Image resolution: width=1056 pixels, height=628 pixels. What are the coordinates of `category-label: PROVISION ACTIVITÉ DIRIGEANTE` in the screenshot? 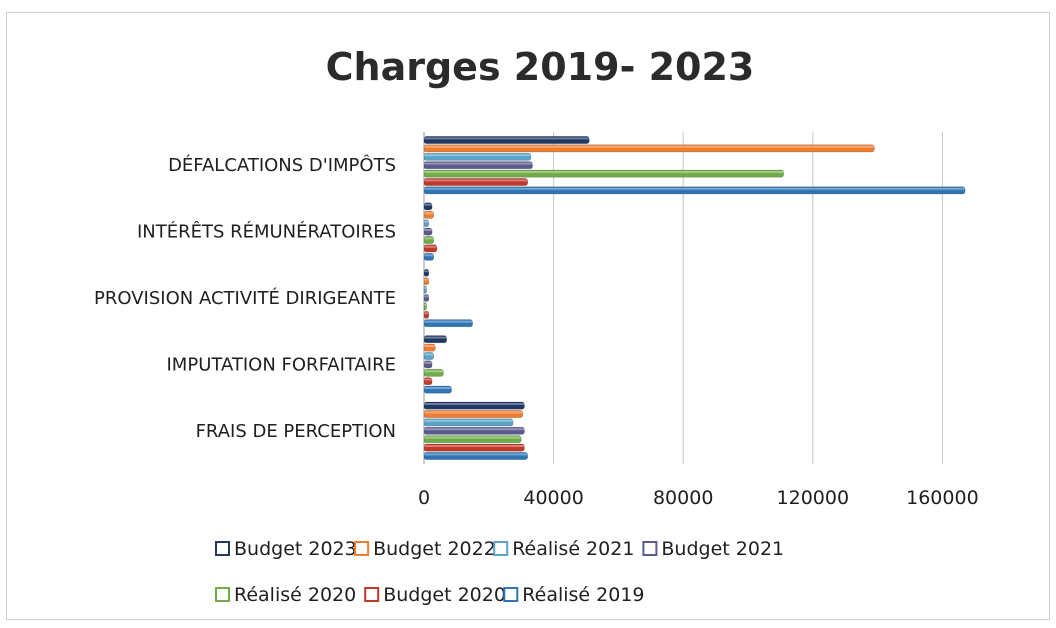 It's located at (245, 298).